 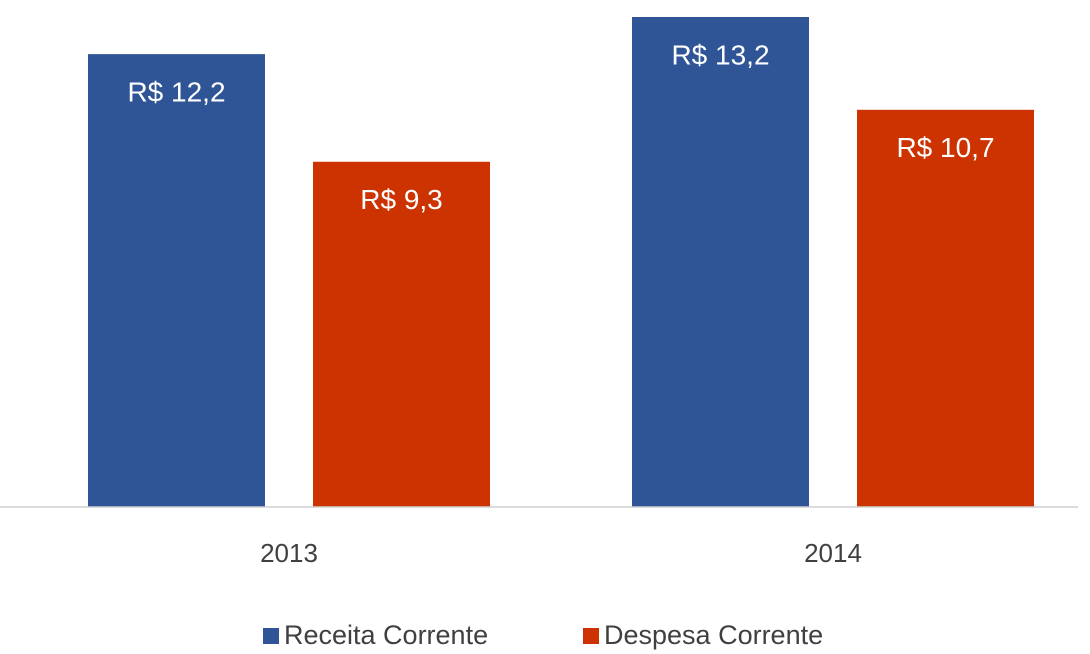 What do you see at coordinates (176, 92) in the screenshot?
I see `data-label: R$ 12,2` at bounding box center [176, 92].